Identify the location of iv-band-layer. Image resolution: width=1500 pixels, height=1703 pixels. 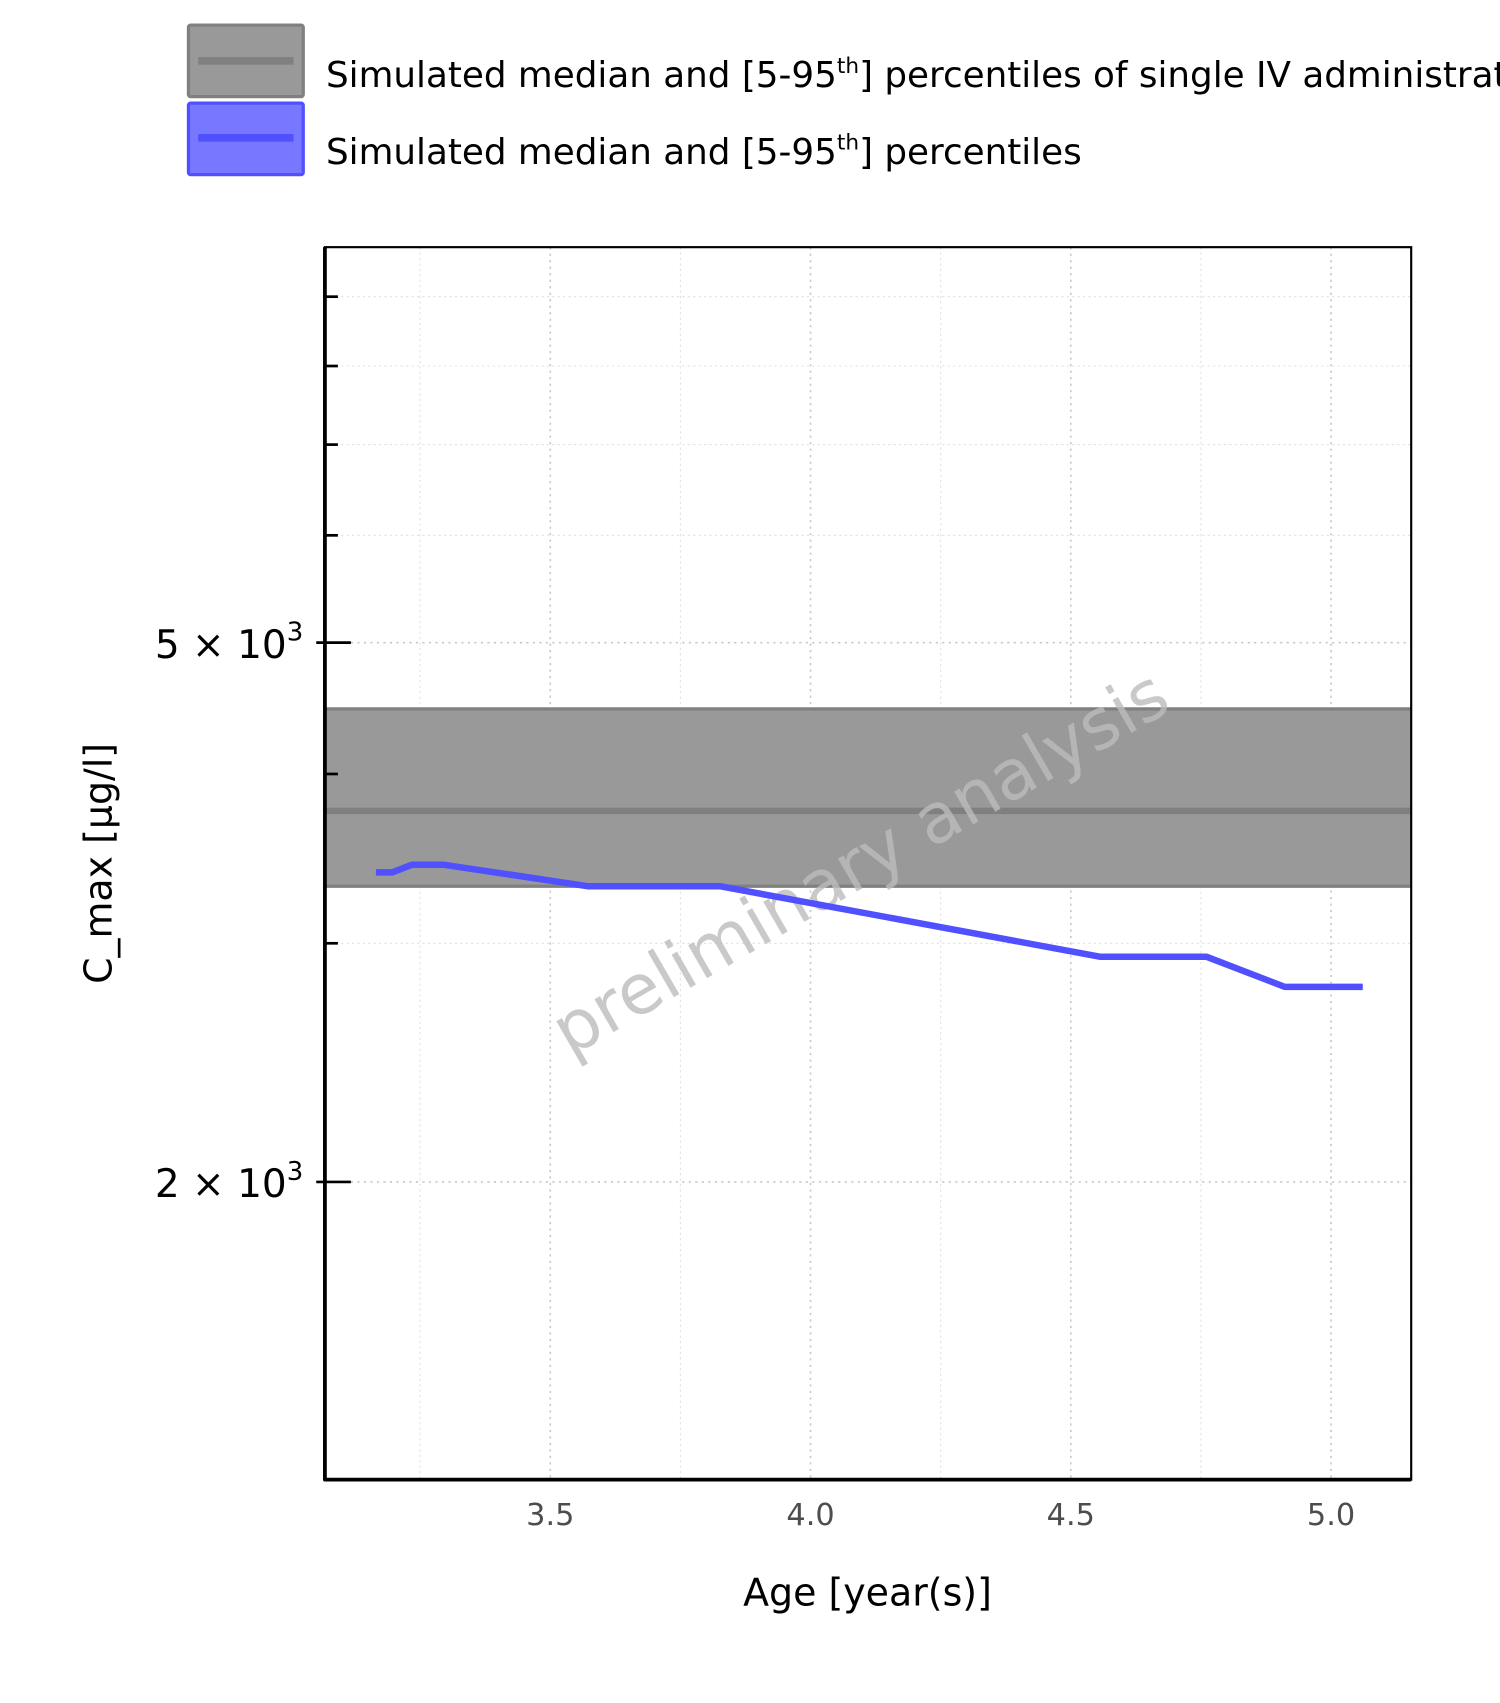
(868, 797).